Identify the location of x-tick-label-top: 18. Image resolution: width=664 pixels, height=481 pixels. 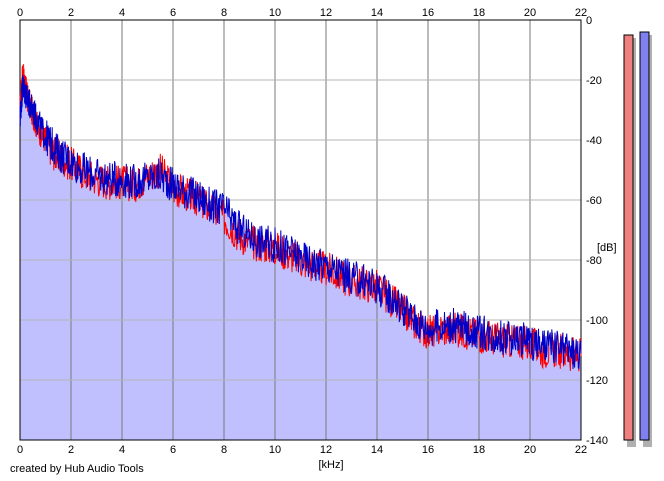
(479, 13).